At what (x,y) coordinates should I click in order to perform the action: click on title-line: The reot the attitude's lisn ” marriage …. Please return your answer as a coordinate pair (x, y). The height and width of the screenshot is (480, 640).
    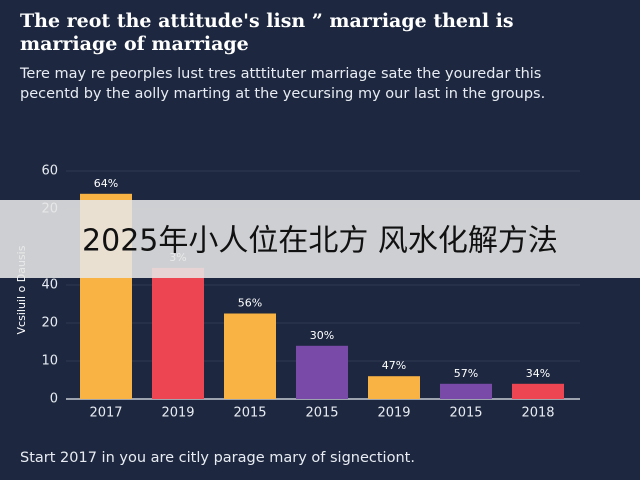
    Looking at the image, I should click on (267, 21).